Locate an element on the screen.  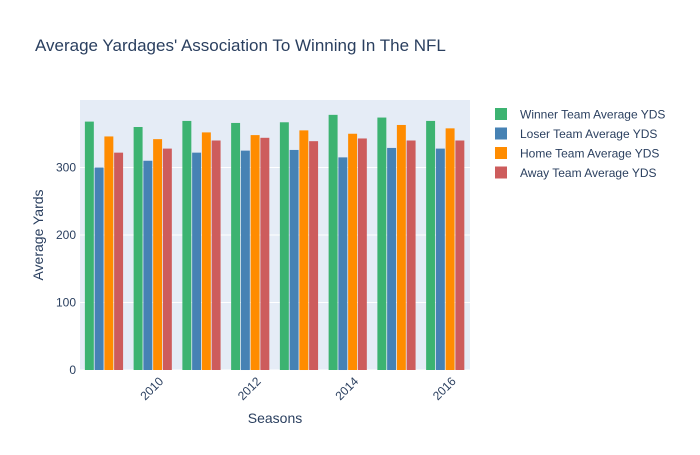
x-axis-title: Seasons is located at coordinates (275, 418).